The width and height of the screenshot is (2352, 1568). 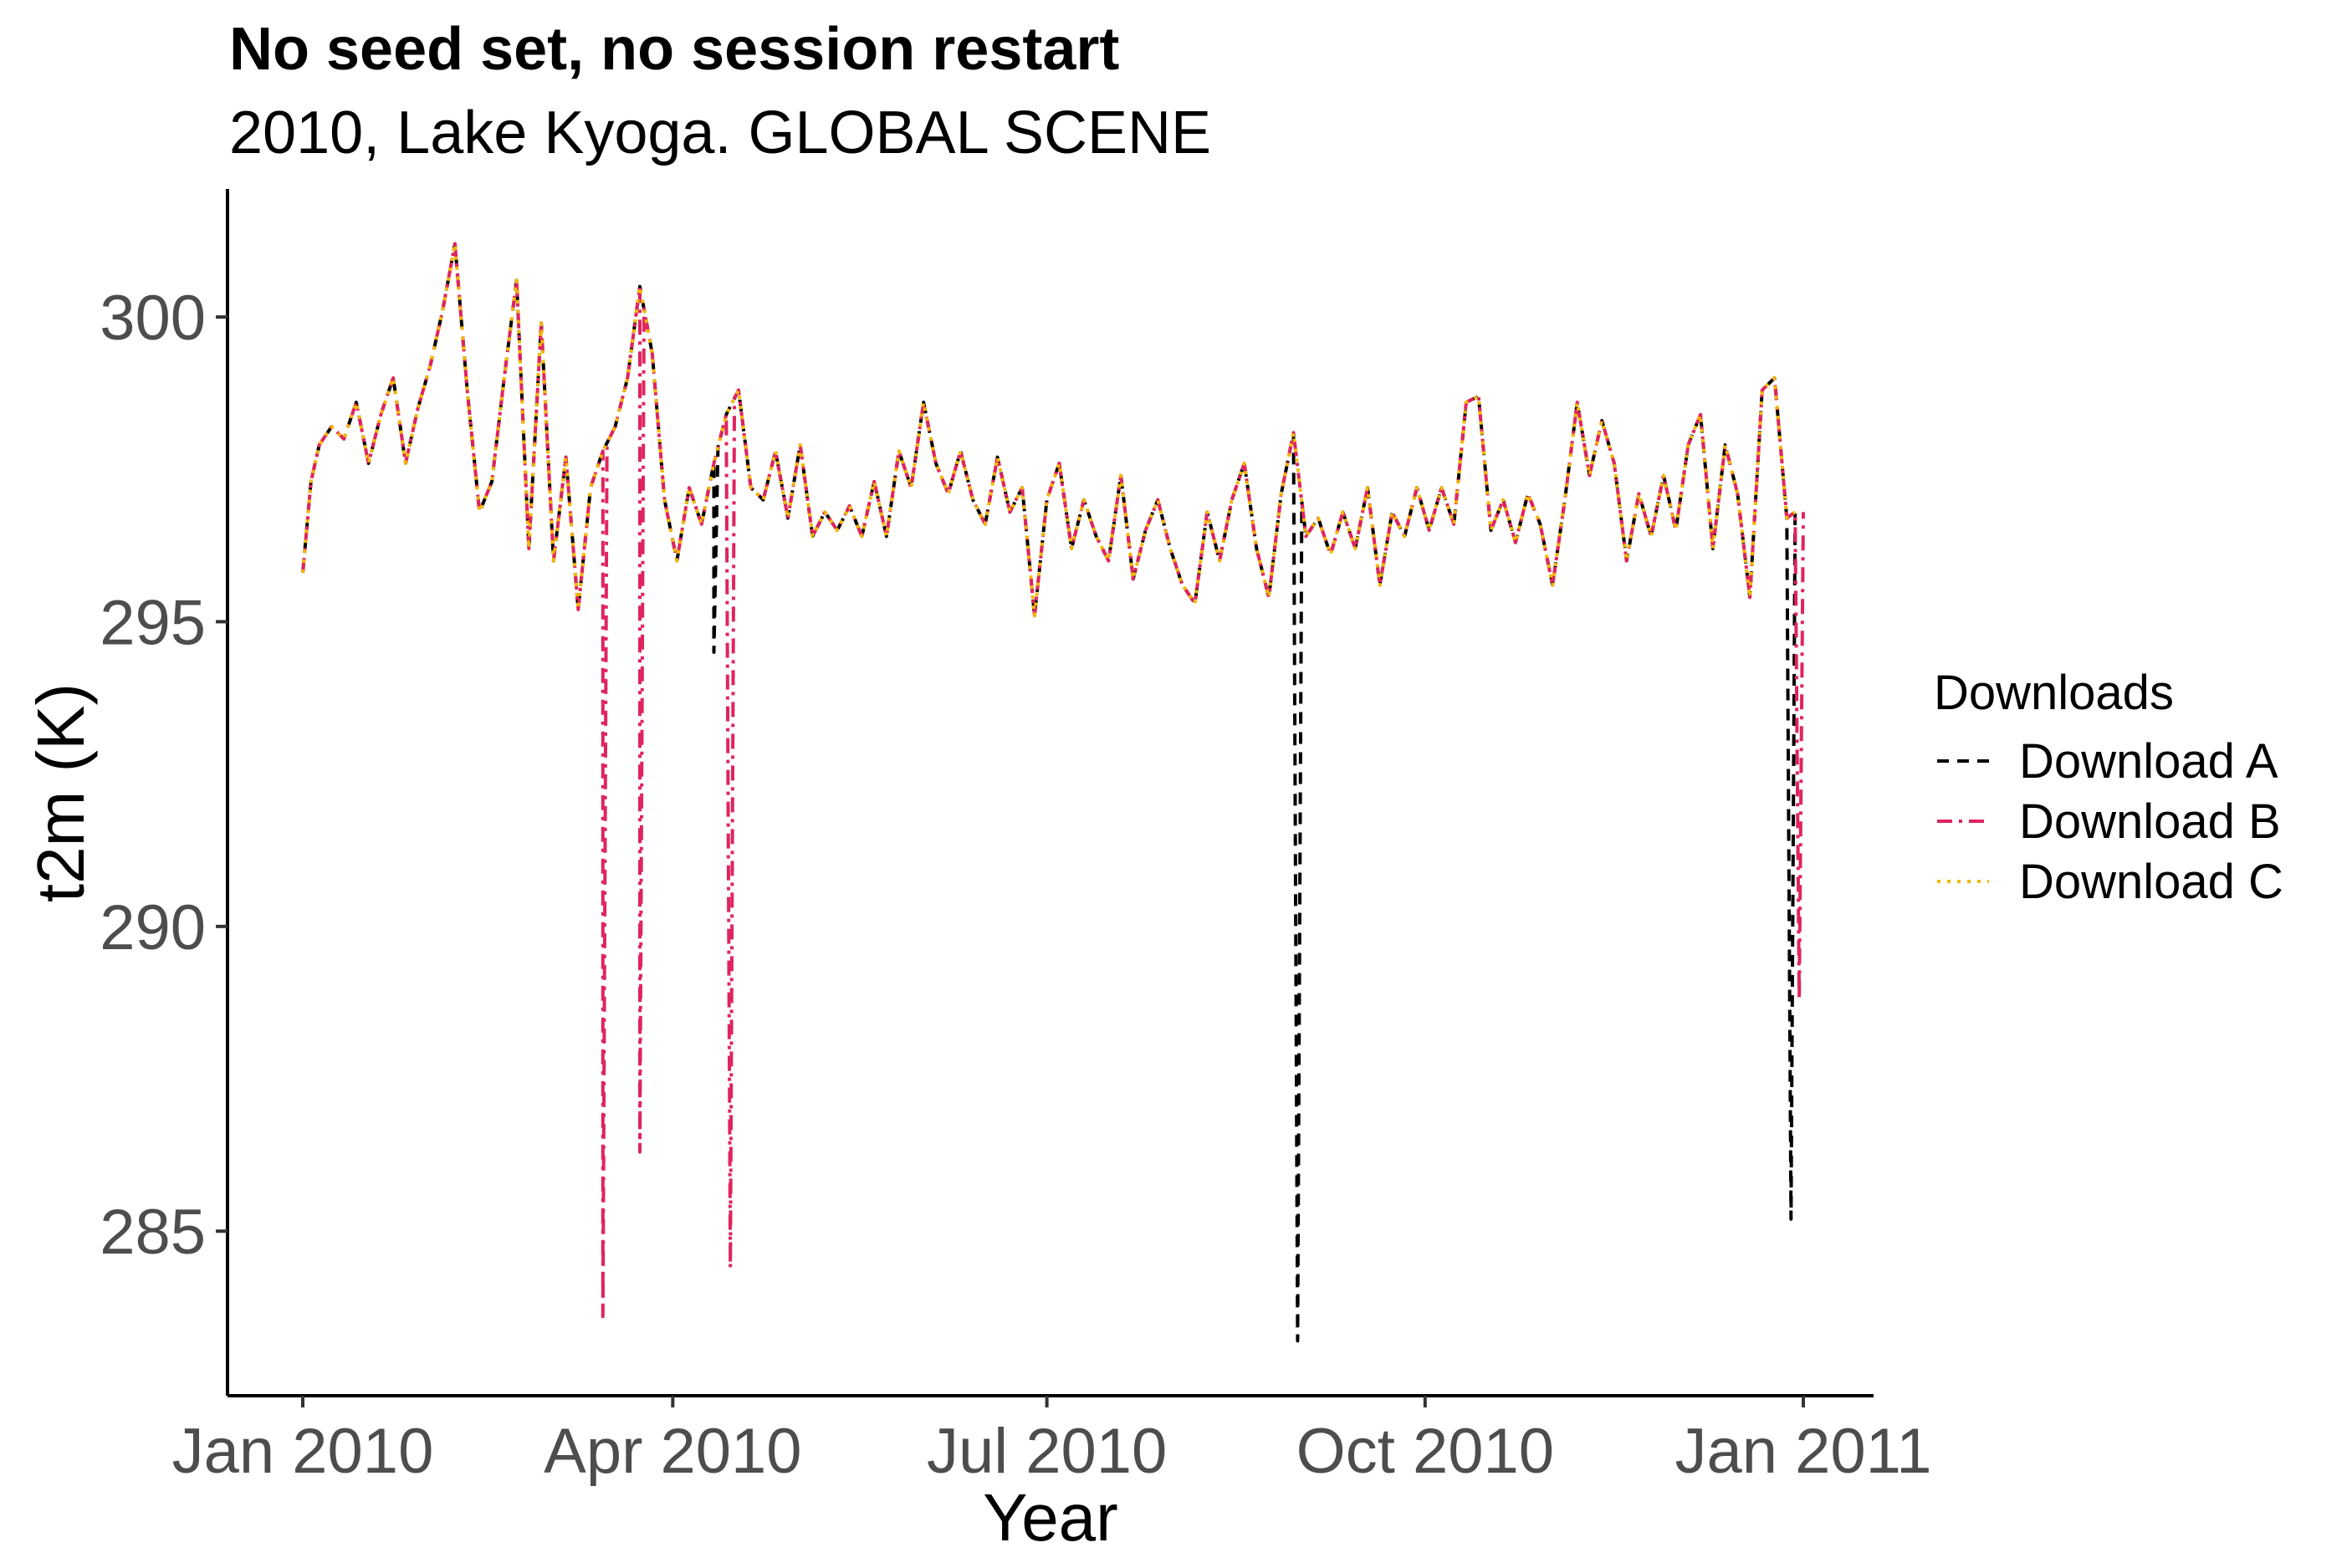 I want to click on y-tick-label: 295, so click(x=153, y=622).